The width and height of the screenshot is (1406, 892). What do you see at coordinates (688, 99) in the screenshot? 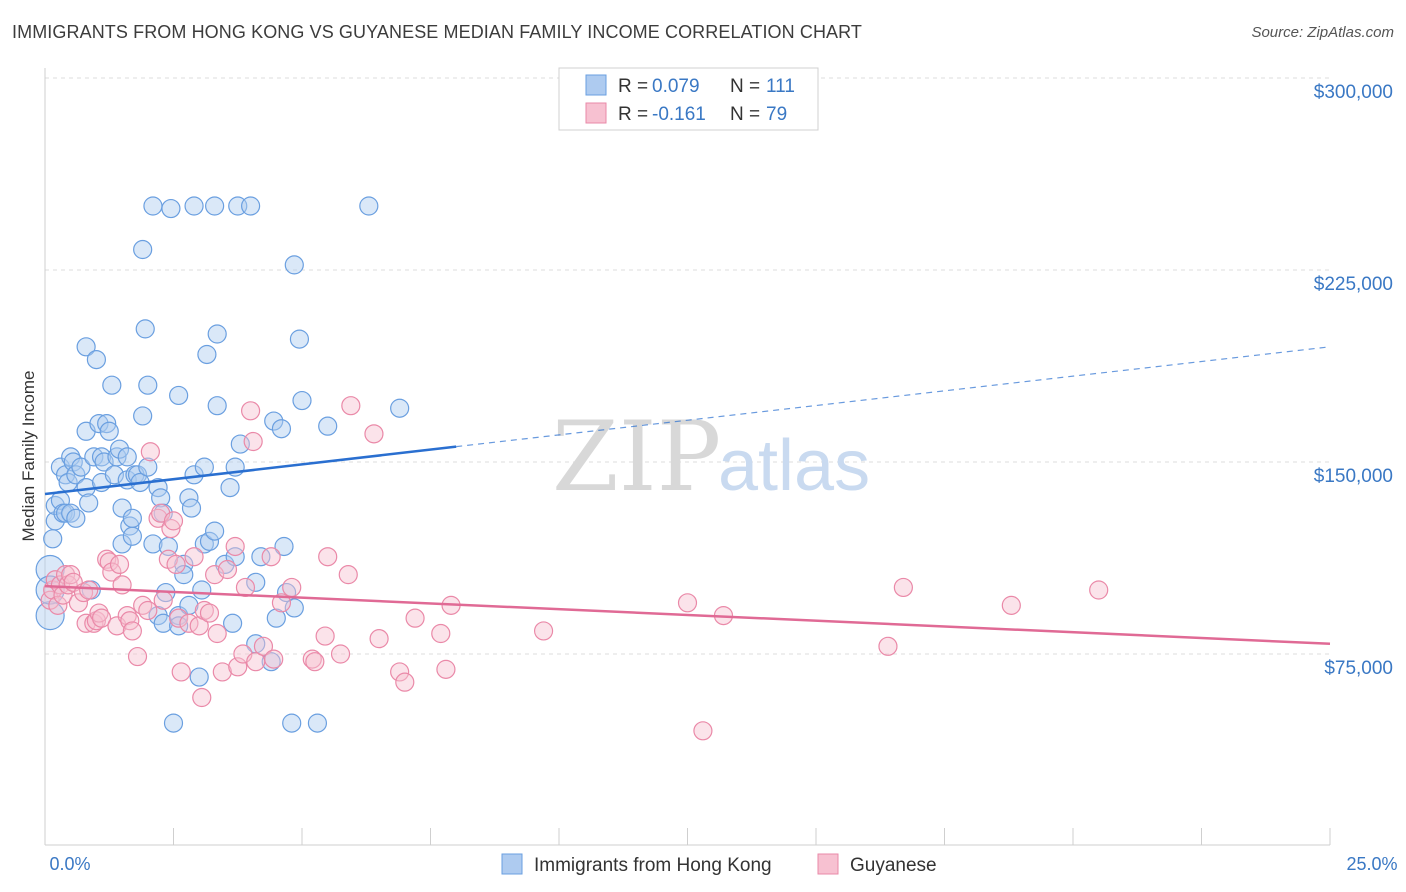
I see `legend-box: R = 0.079 N = 111 R = -0.161 N = 79` at bounding box center [688, 99].